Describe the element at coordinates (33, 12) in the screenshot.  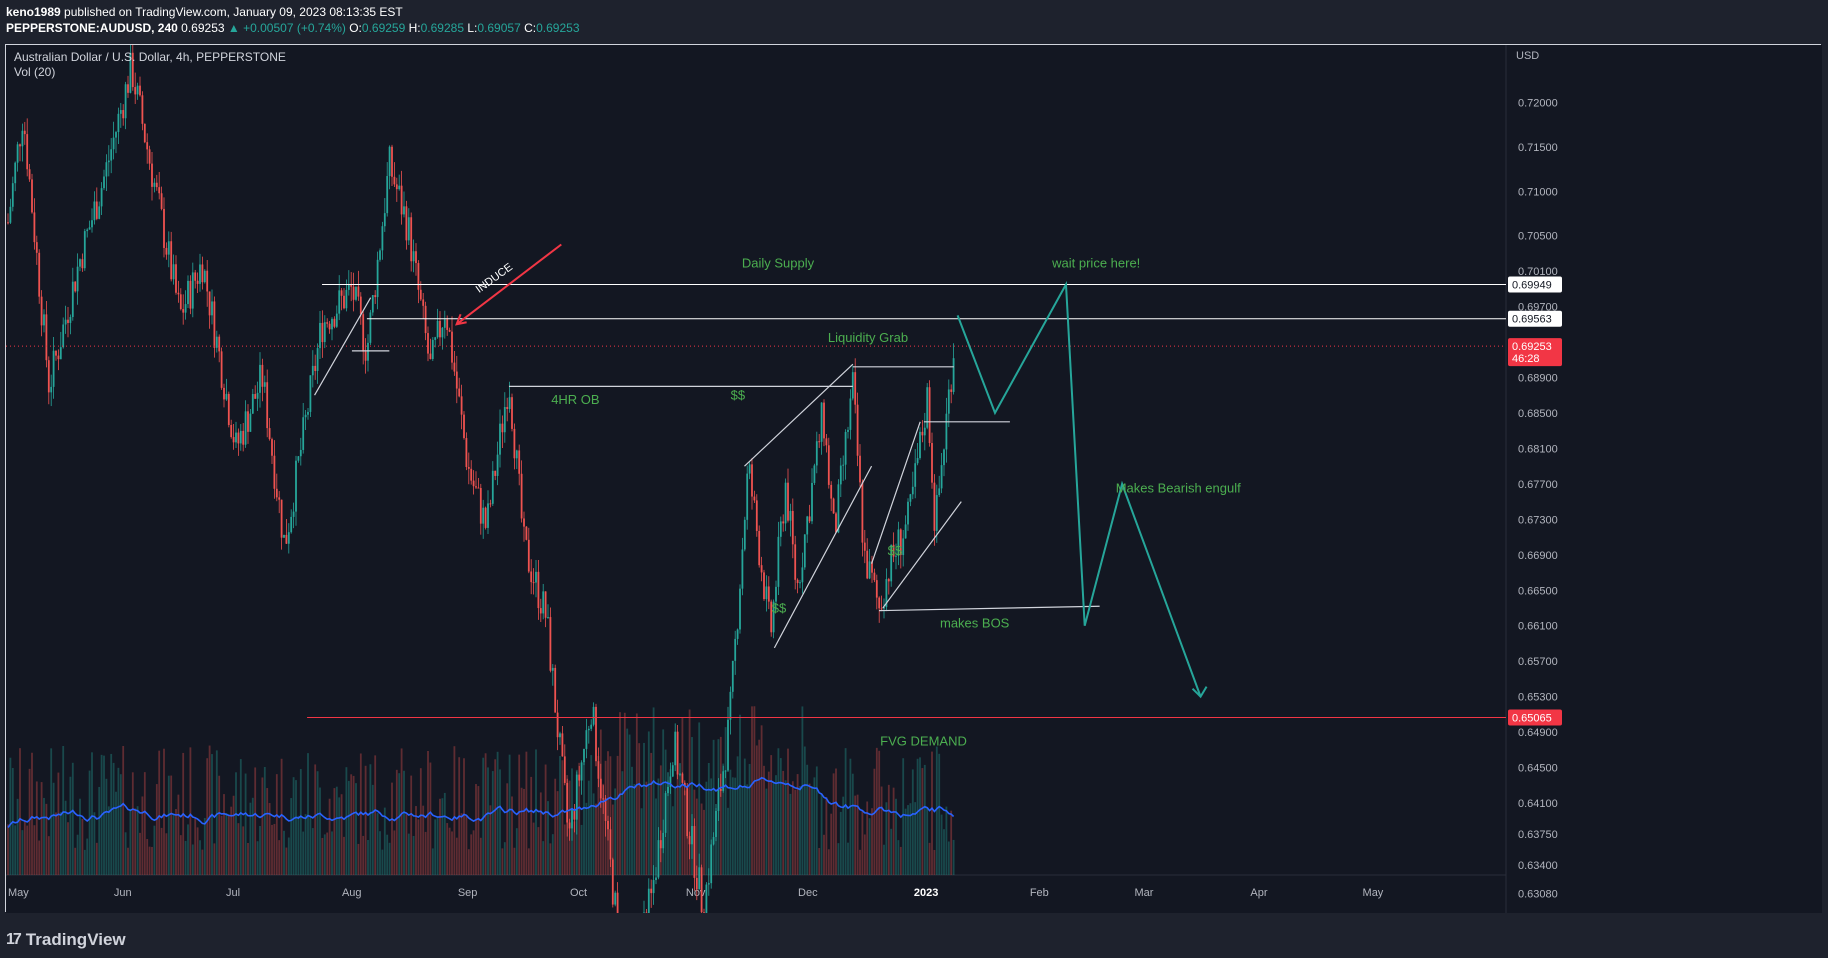
I see `author: keno1989` at that location.